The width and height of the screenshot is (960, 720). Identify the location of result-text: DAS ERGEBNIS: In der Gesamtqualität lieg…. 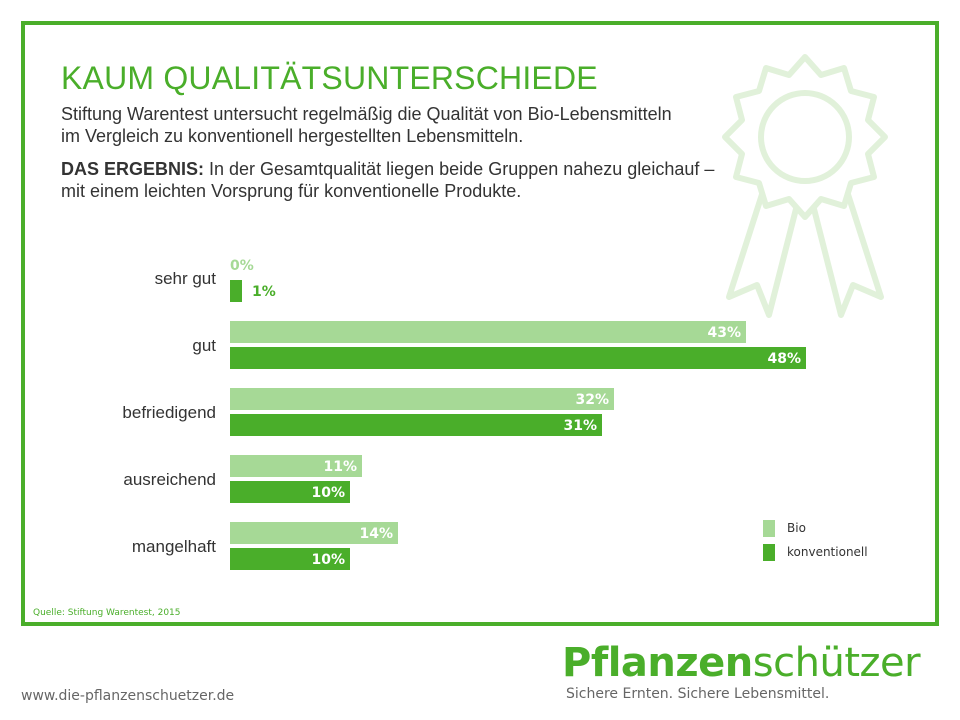
(441, 180).